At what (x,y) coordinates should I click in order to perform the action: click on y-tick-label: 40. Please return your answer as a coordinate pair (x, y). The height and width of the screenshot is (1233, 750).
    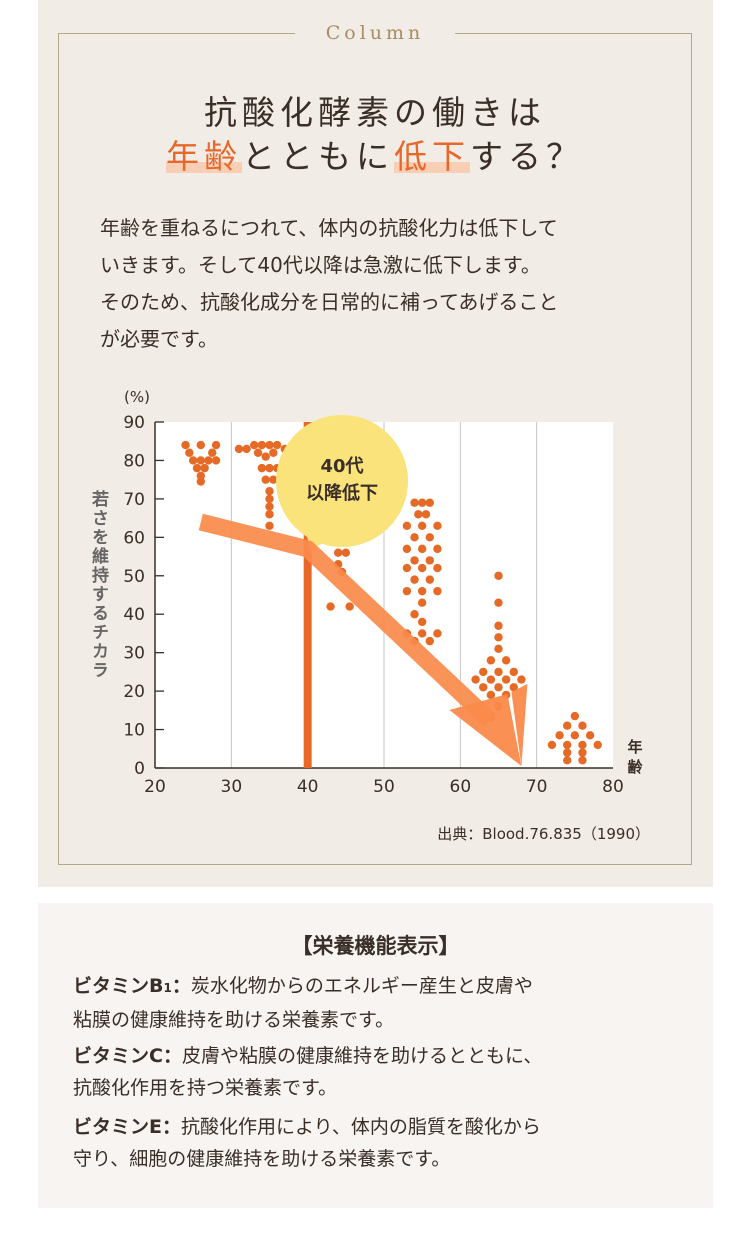
    Looking at the image, I should click on (134, 615).